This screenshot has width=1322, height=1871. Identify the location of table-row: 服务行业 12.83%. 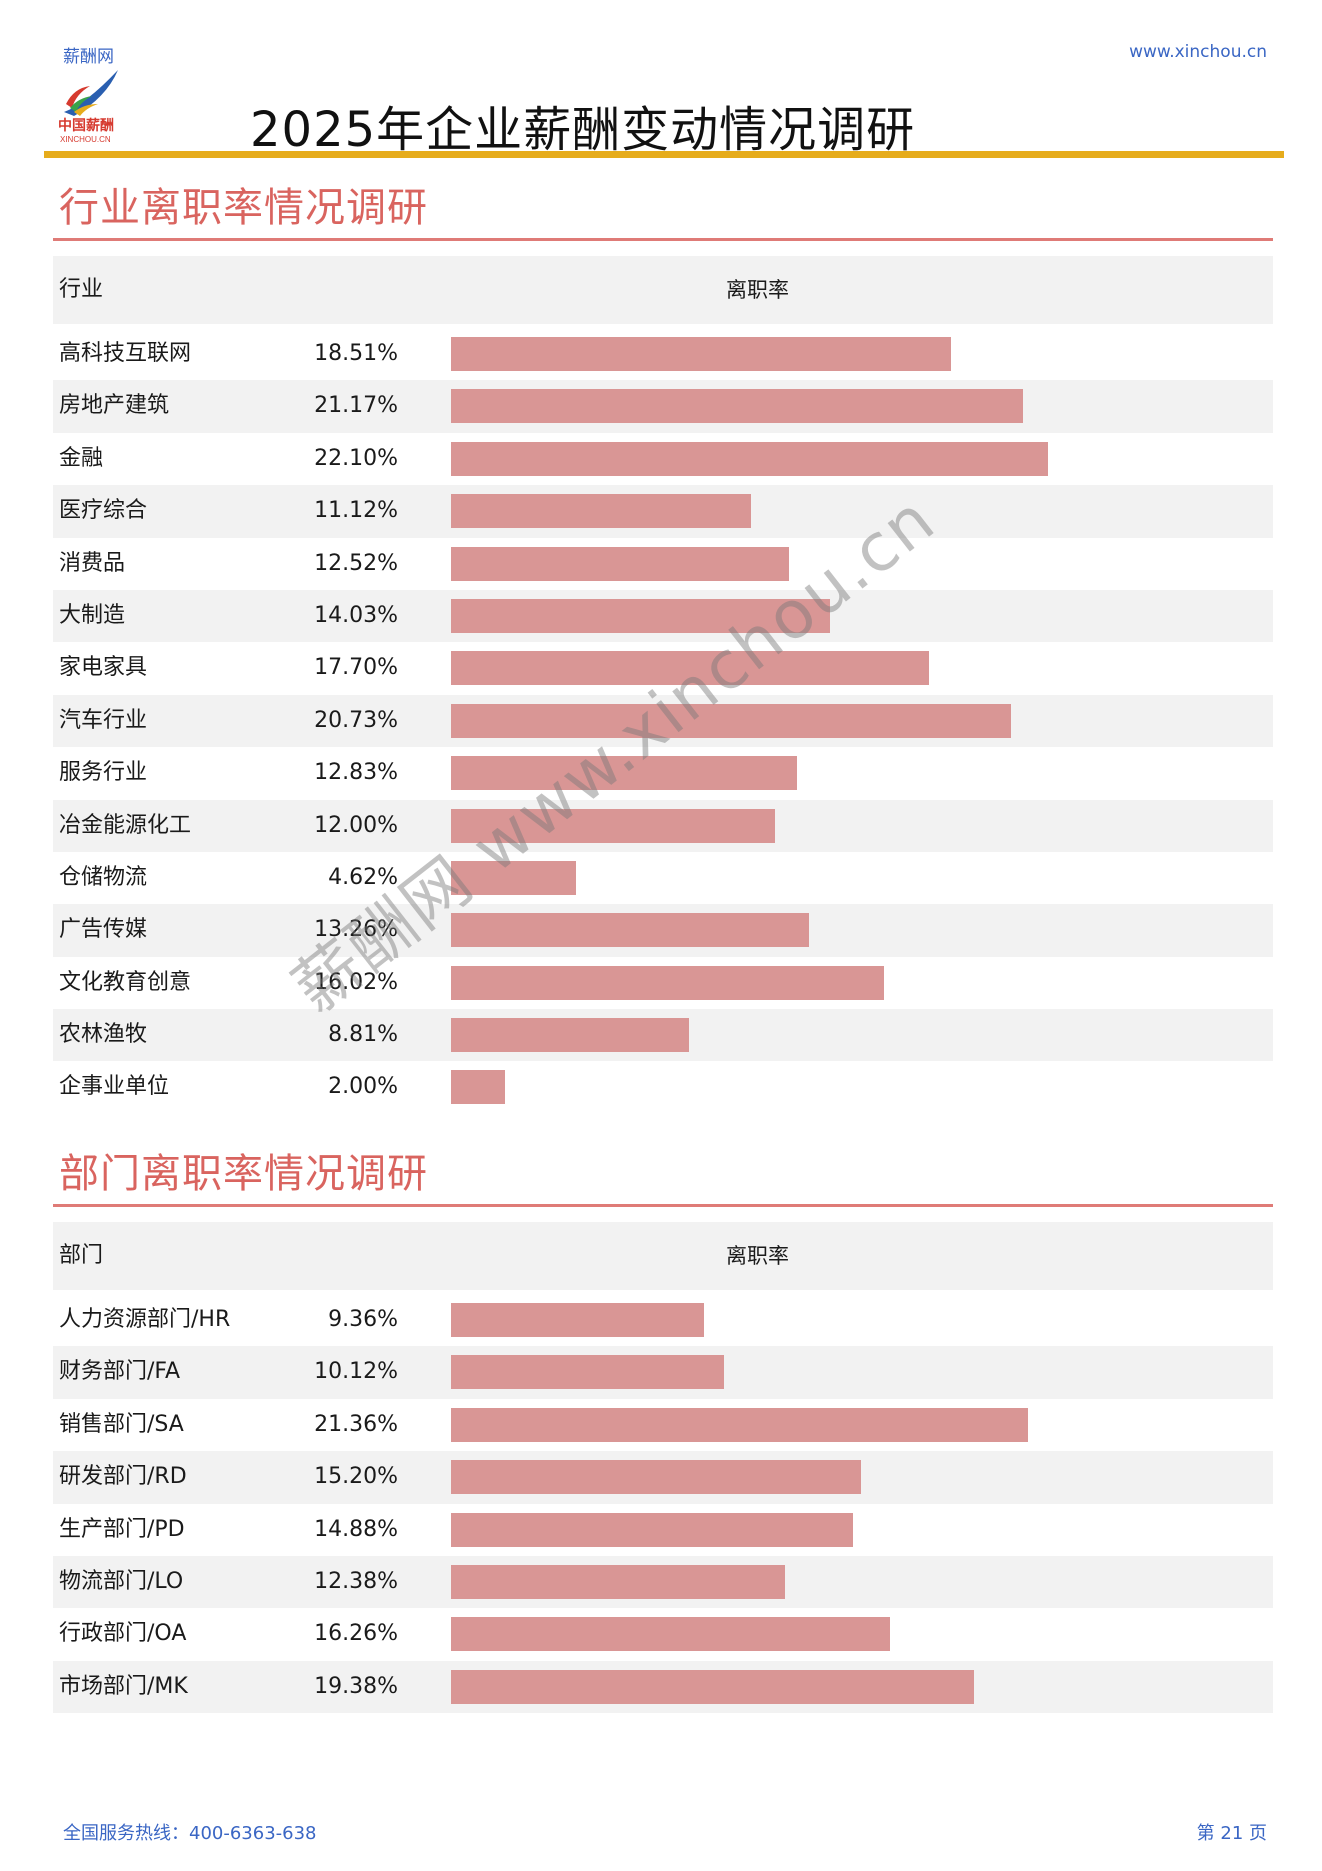
(663, 773).